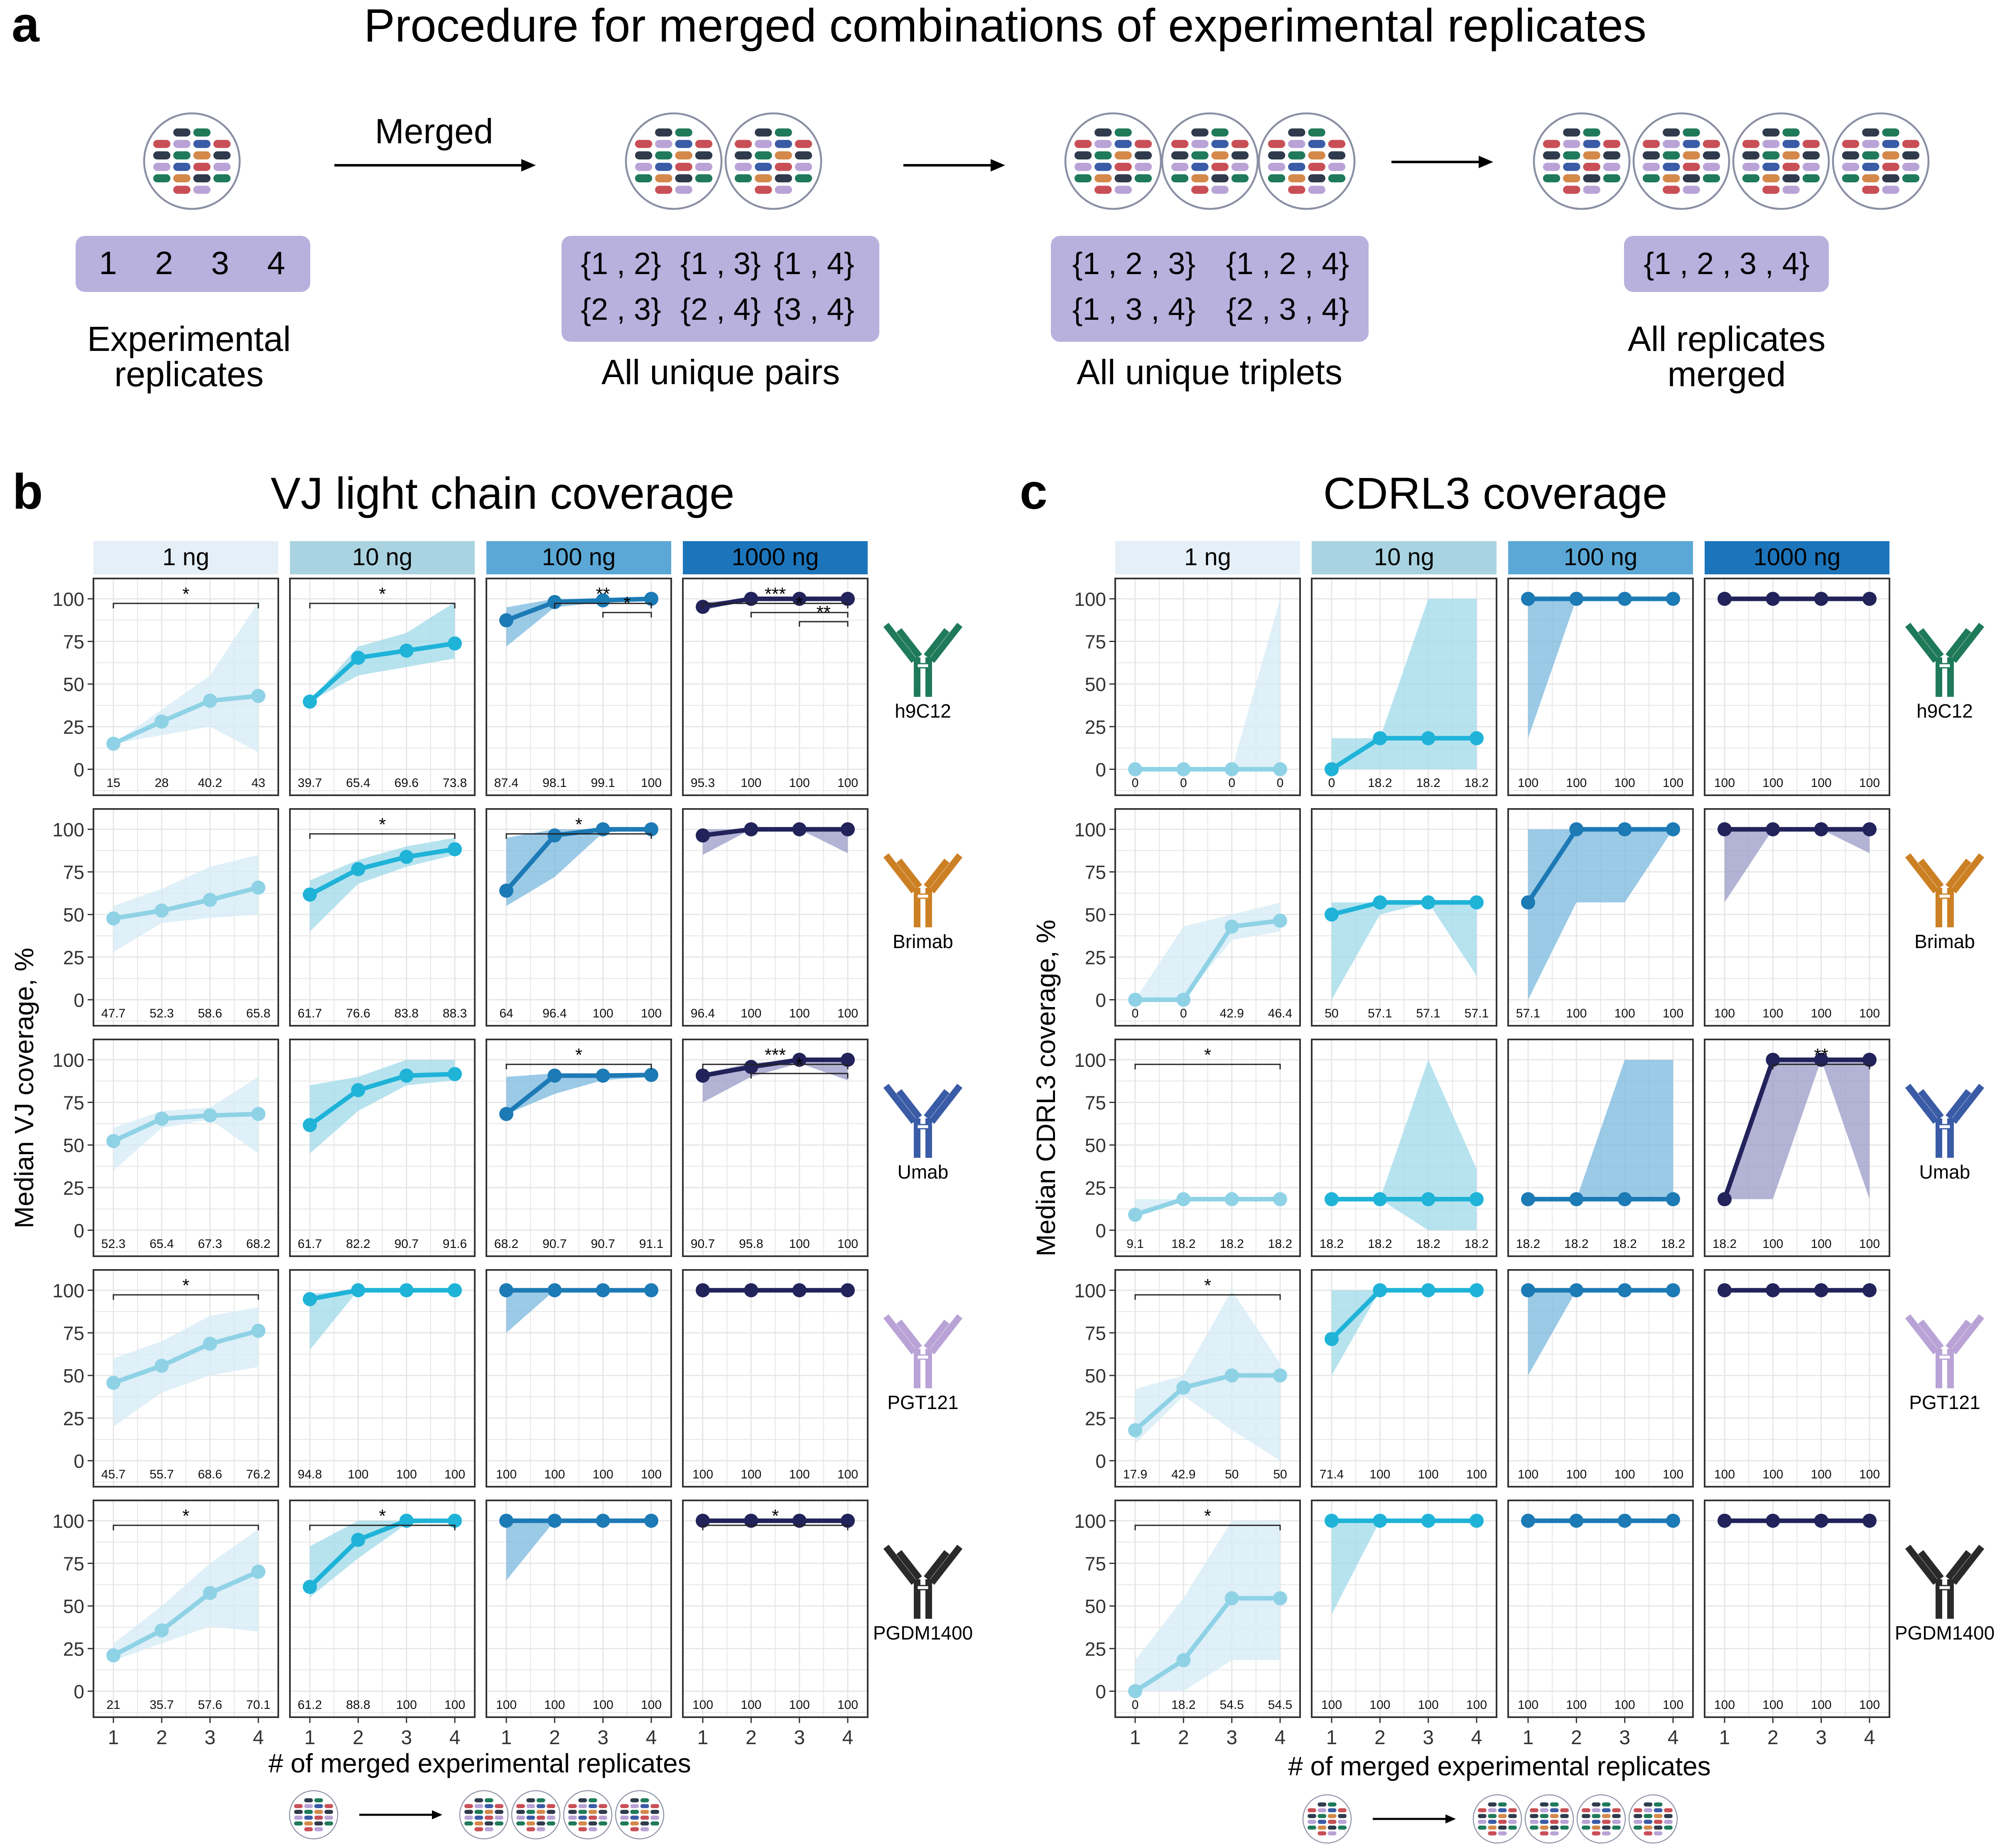 This screenshot has height=1848, width=2007. I want to click on data-label: 0, so click(1135, 1705).